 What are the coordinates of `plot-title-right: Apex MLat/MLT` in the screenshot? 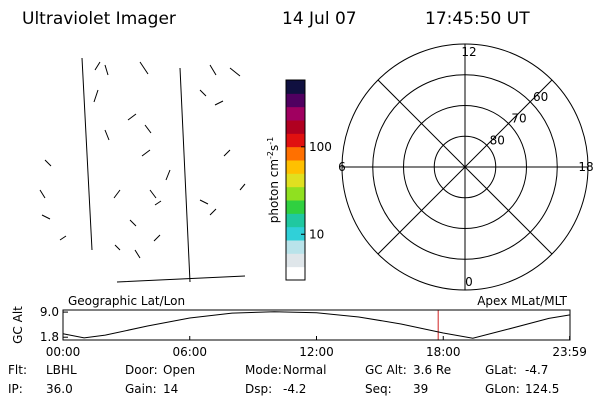 It's located at (522, 301).